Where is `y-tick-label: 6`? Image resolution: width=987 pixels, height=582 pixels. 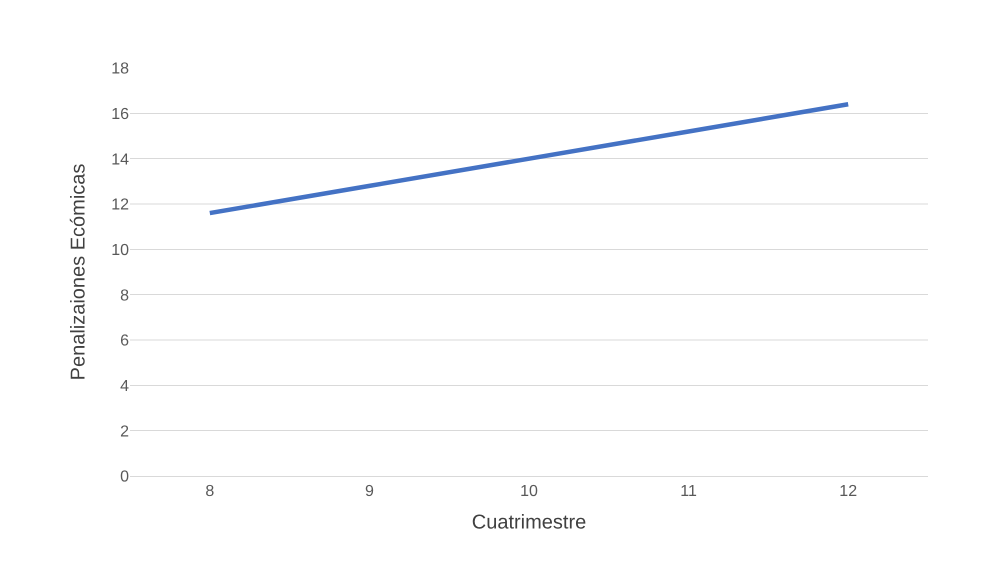
y-tick-label: 6 is located at coordinates (125, 341).